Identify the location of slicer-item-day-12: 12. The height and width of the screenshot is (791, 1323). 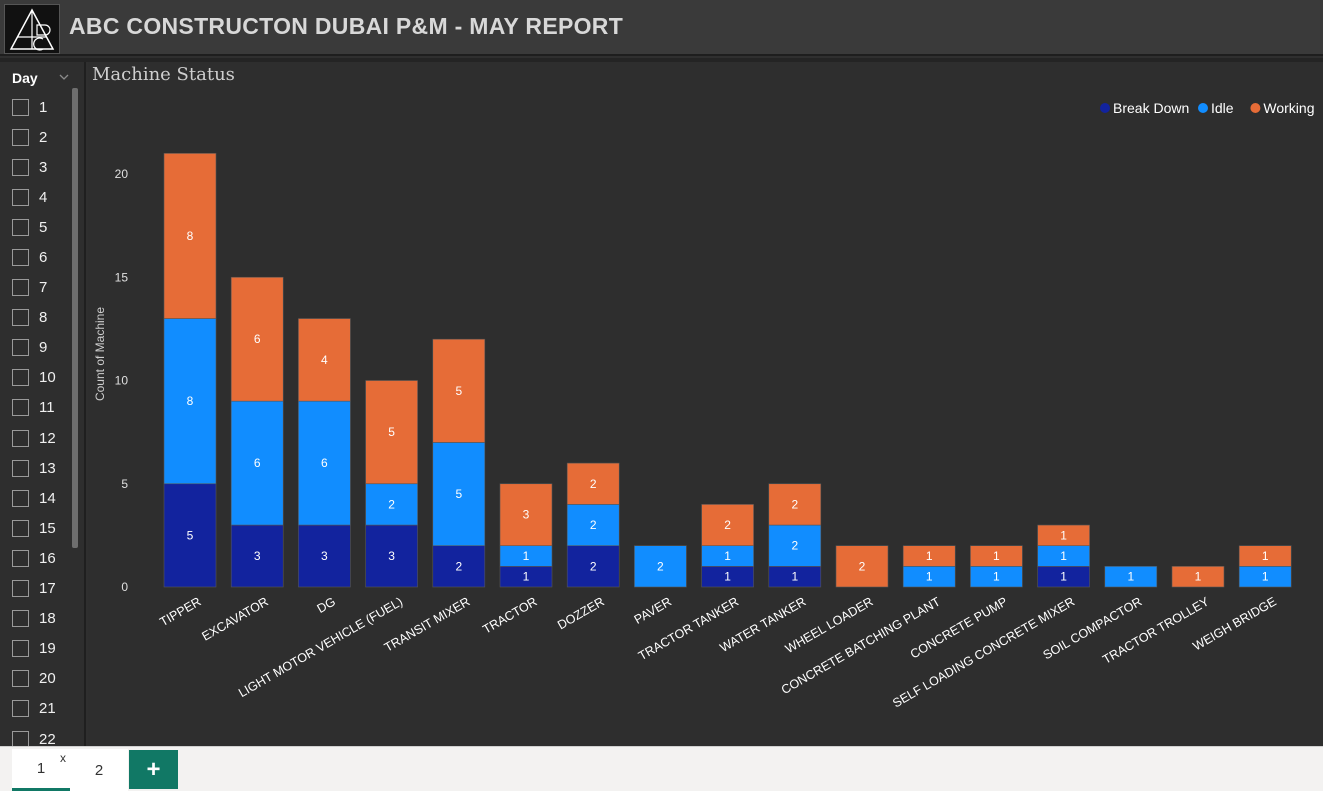
(42, 438).